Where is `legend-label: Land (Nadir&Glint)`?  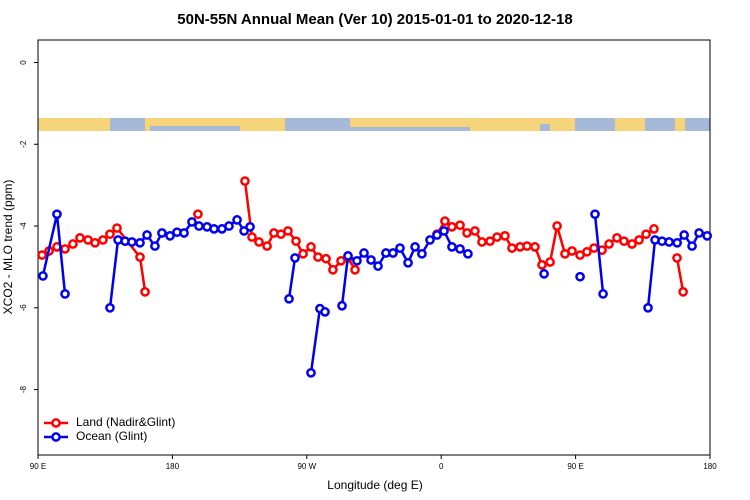 legend-label: Land (Nadir&Glint) is located at coordinates (125, 422).